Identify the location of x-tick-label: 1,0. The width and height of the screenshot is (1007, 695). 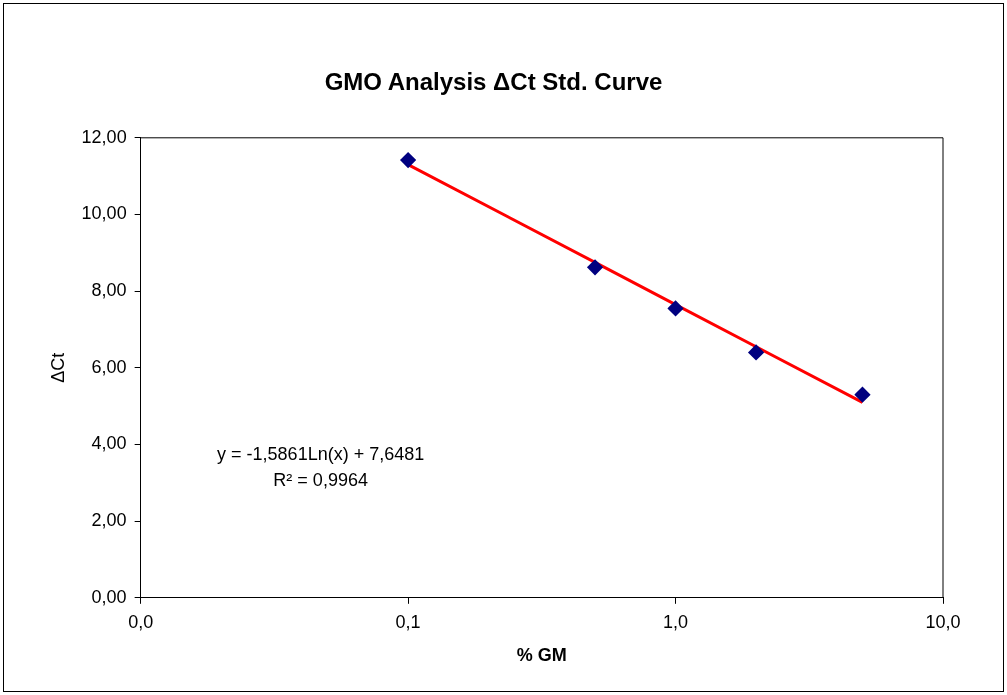
(676, 621).